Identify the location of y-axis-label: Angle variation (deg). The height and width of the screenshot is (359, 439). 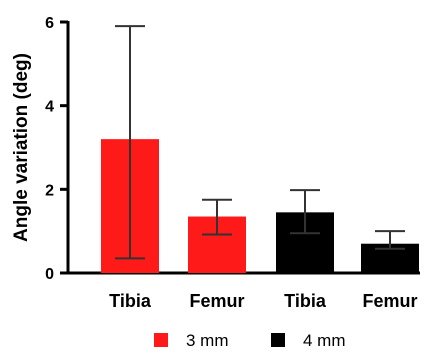
(21, 147).